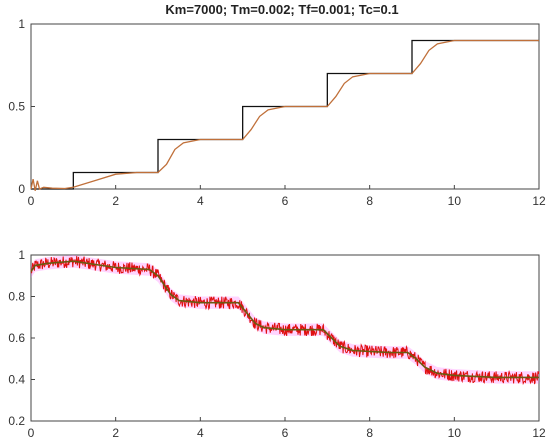 The width and height of the screenshot is (550, 447). I want to click on top-x-tick-label: 2, so click(115, 201).